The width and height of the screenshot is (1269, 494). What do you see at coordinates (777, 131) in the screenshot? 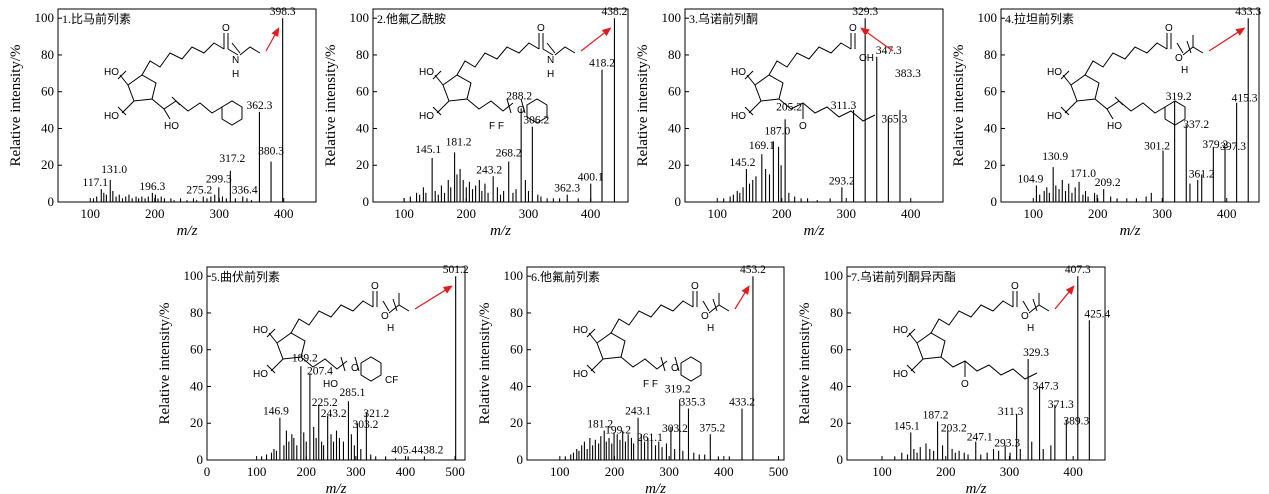
I see `peak-label: 187.0` at bounding box center [777, 131].